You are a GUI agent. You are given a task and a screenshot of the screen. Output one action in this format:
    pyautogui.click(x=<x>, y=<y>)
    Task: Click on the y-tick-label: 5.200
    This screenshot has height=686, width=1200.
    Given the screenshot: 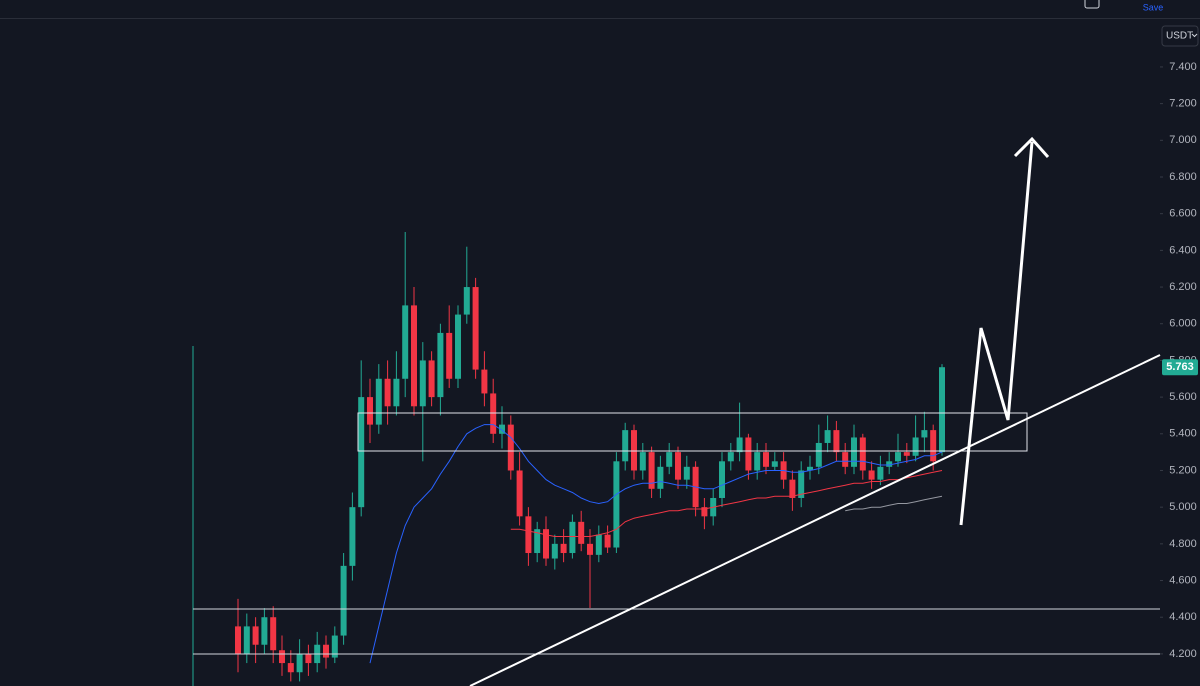 What is the action you would take?
    pyautogui.click(x=1183, y=470)
    